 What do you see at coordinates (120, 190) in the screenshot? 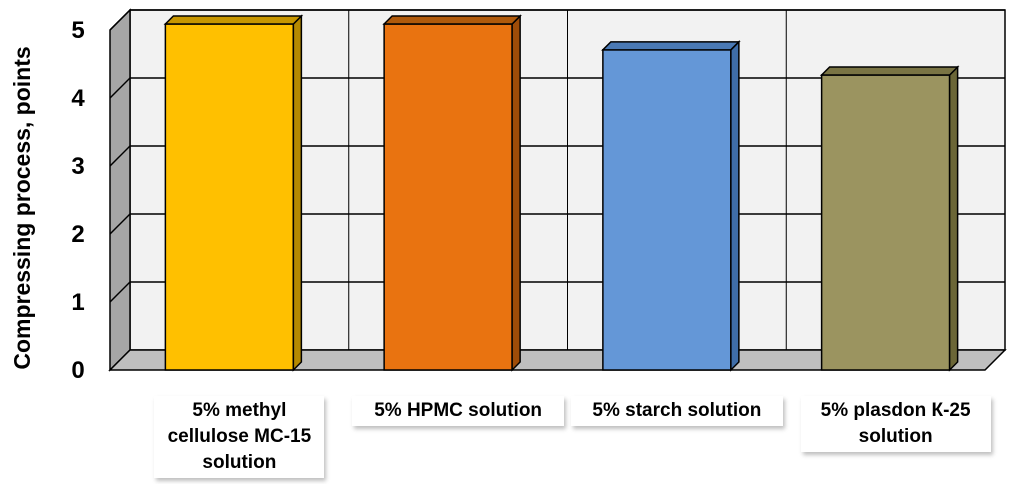
I see `side-wall` at bounding box center [120, 190].